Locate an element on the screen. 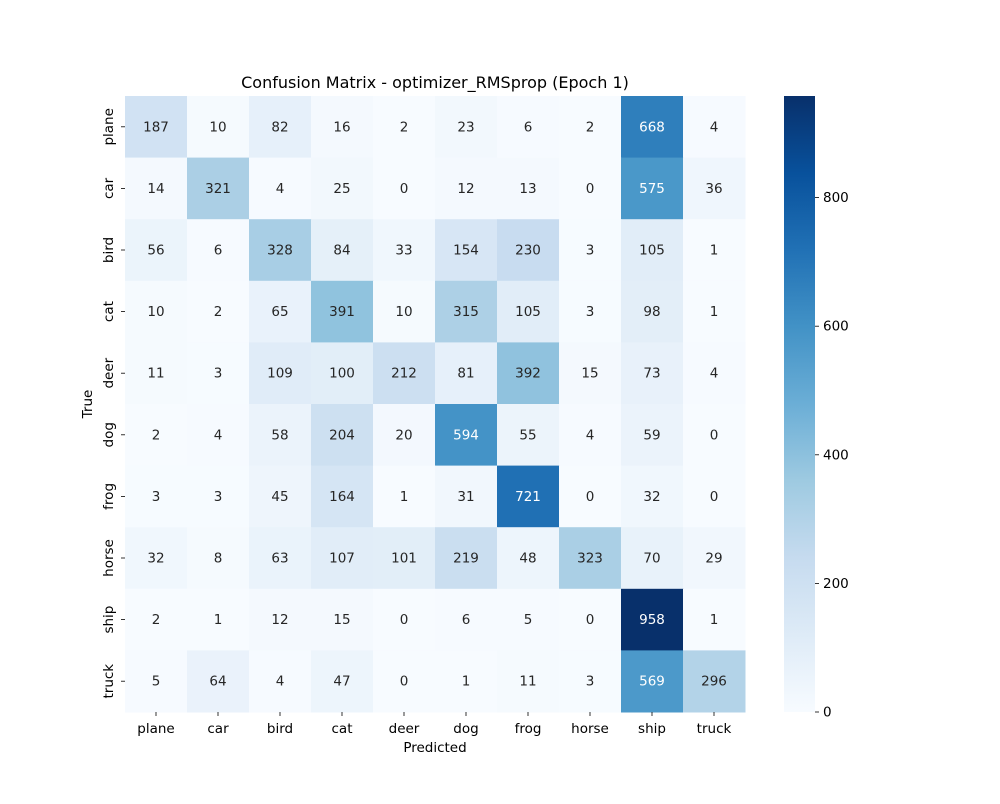 This screenshot has height=804, width=1000. x-tick-label: truck is located at coordinates (714, 729).